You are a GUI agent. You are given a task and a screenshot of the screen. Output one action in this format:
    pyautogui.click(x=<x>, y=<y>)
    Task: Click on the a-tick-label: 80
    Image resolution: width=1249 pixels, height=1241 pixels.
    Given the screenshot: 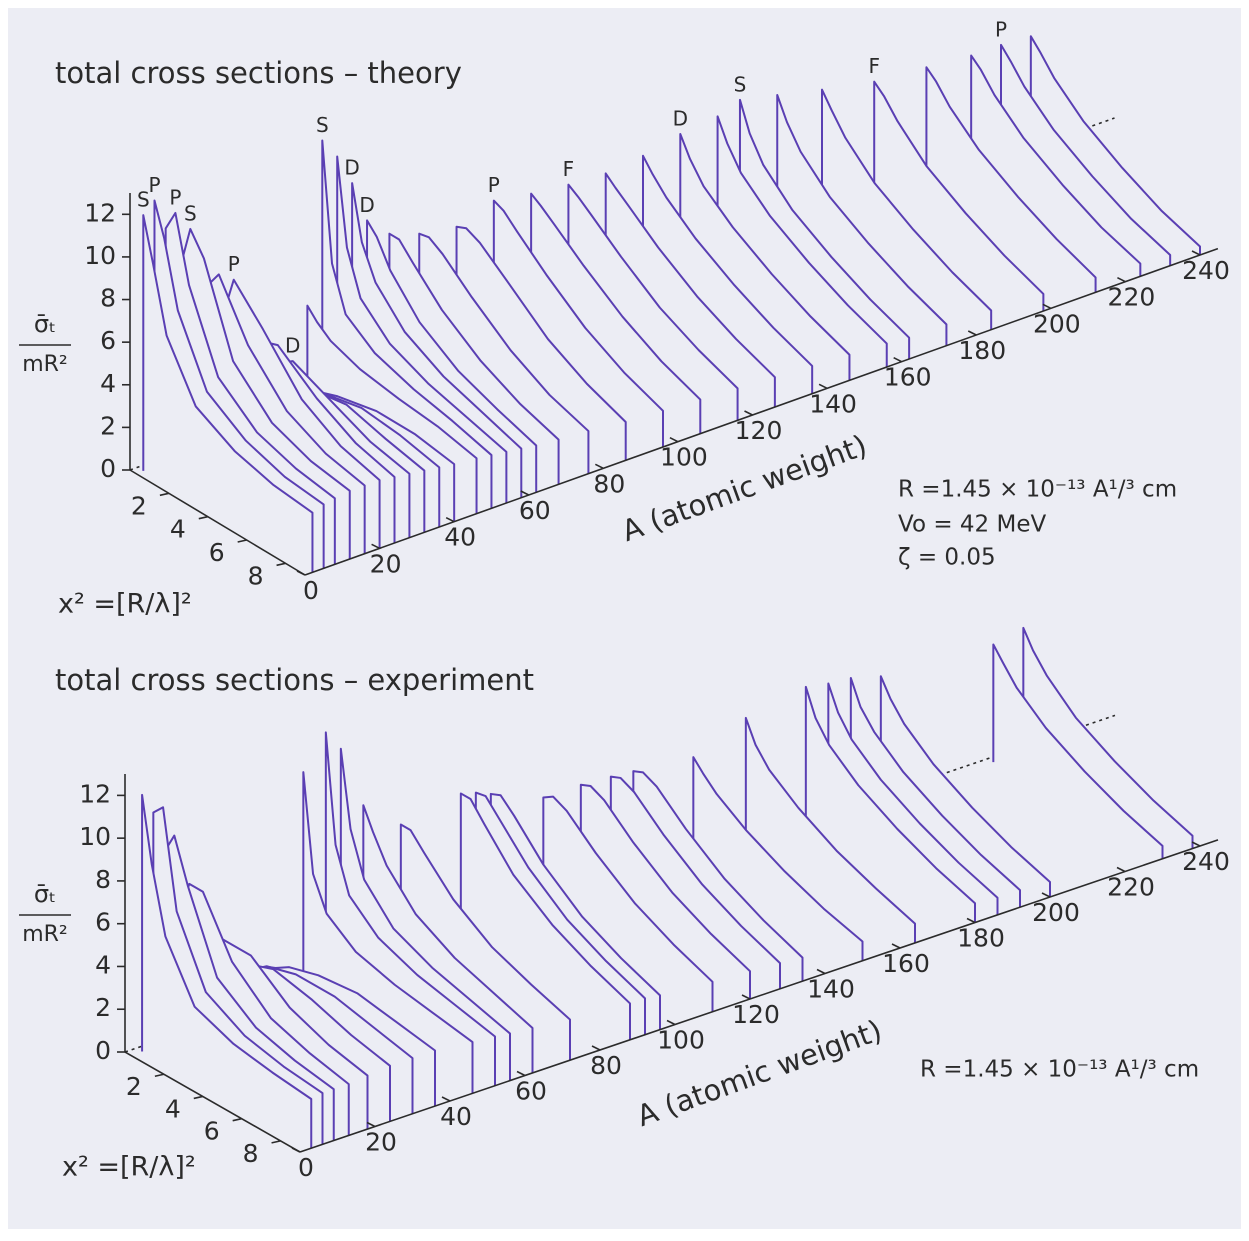 What is the action you would take?
    pyautogui.click(x=609, y=483)
    